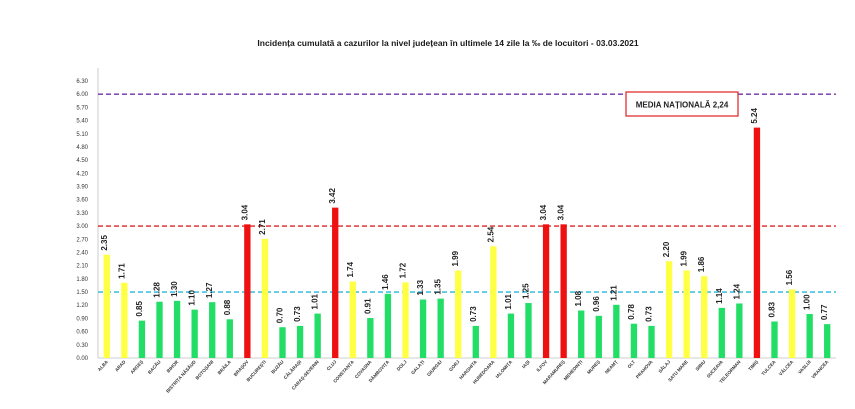  What do you see at coordinates (278, 366) in the screenshot?
I see `x-tick-label: BUZĂU` at bounding box center [278, 366].